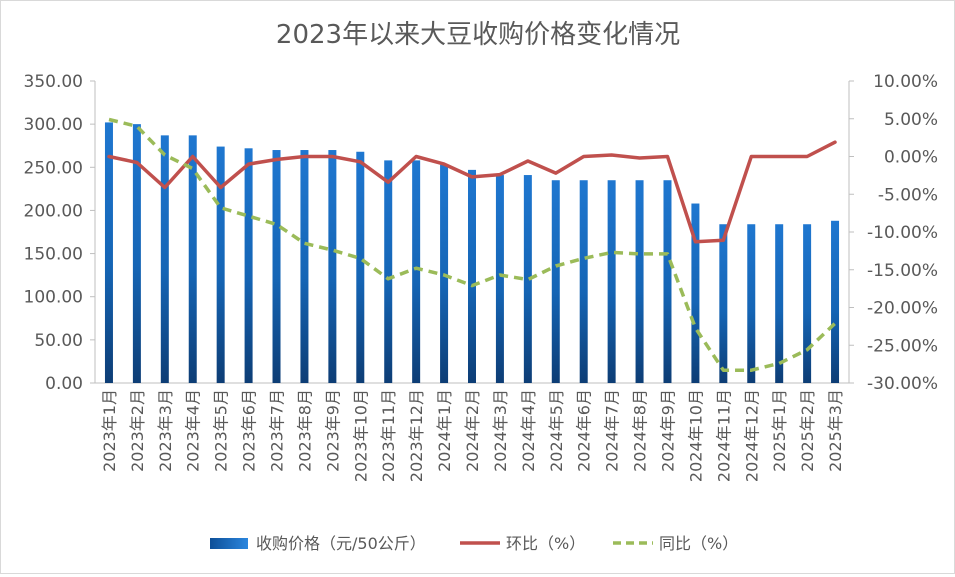  Describe the element at coordinates (556, 430) in the screenshot. I see `x-tick-label: 2024年5月` at that location.